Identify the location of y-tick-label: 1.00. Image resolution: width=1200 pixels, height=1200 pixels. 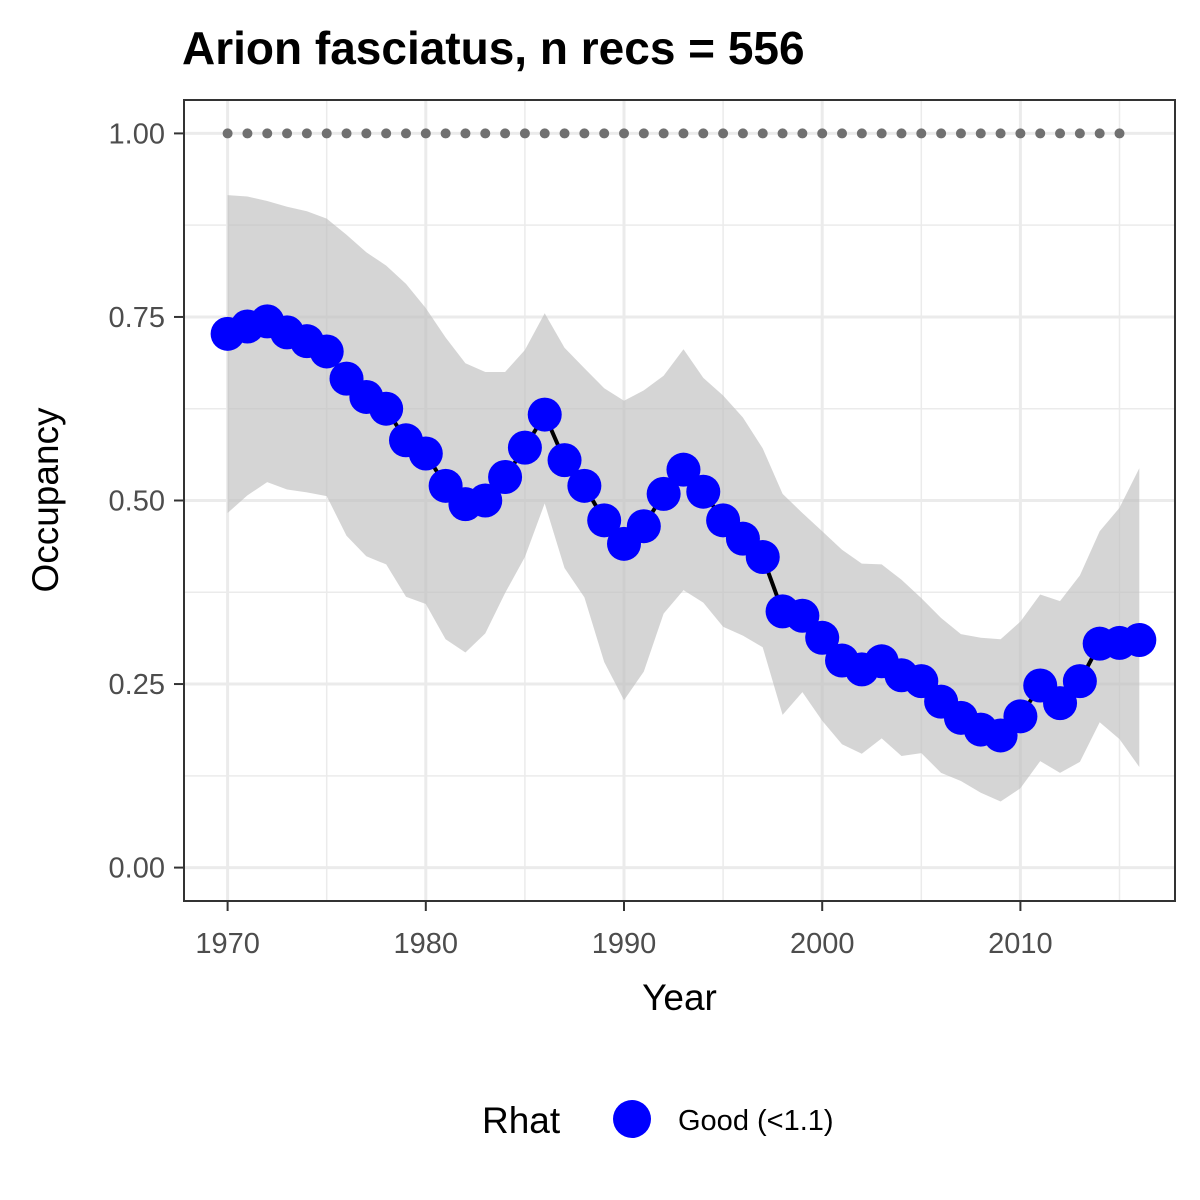
(137, 134).